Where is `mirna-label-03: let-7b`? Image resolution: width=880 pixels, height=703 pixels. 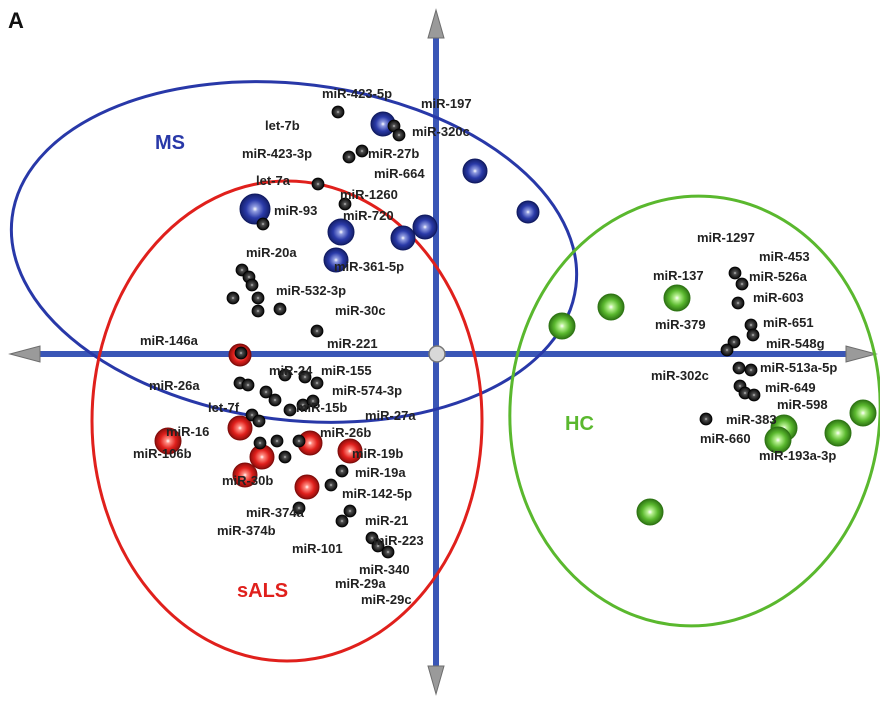
mirna-label-03: let-7b is located at coordinates (282, 125).